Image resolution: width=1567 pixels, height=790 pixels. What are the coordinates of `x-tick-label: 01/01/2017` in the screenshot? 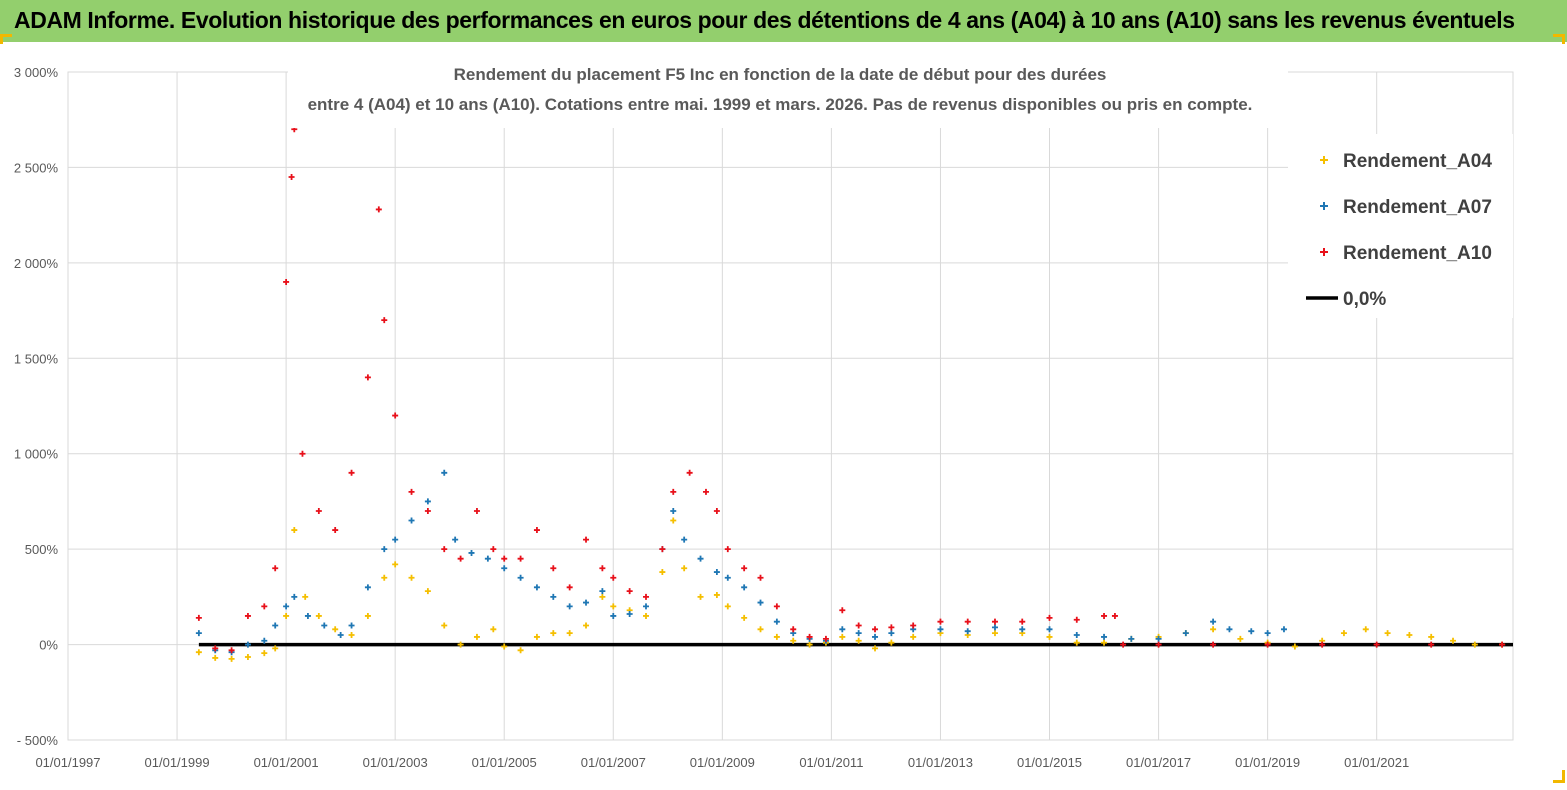 It's located at (1158, 762).